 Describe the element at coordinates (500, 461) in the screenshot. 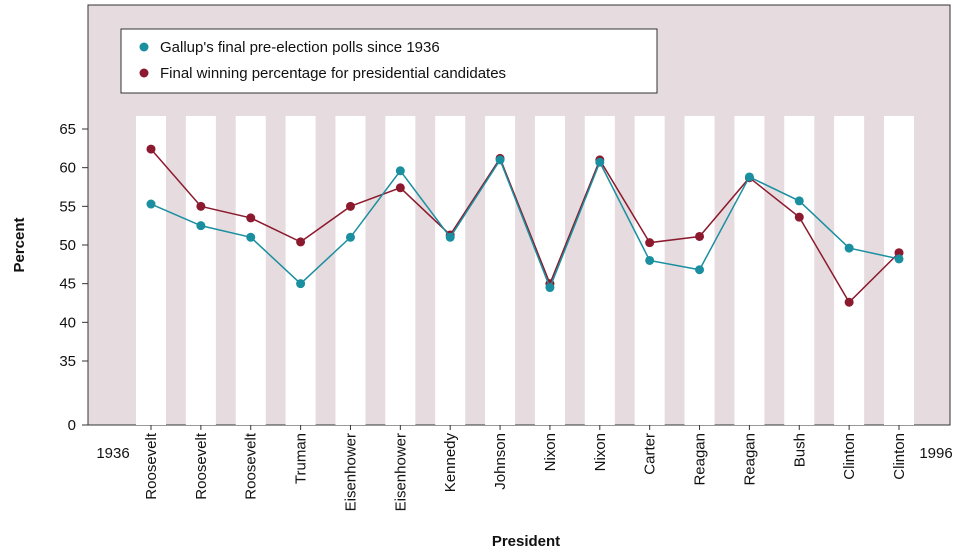

I see `x-tick-label: Johnson` at that location.